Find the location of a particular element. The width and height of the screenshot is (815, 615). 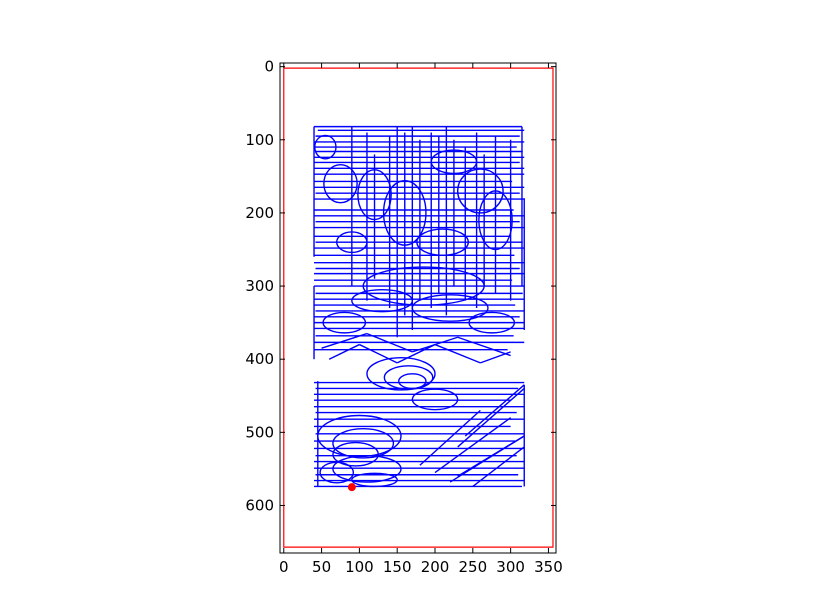

x-tick-label: 200 is located at coordinates (435, 567).